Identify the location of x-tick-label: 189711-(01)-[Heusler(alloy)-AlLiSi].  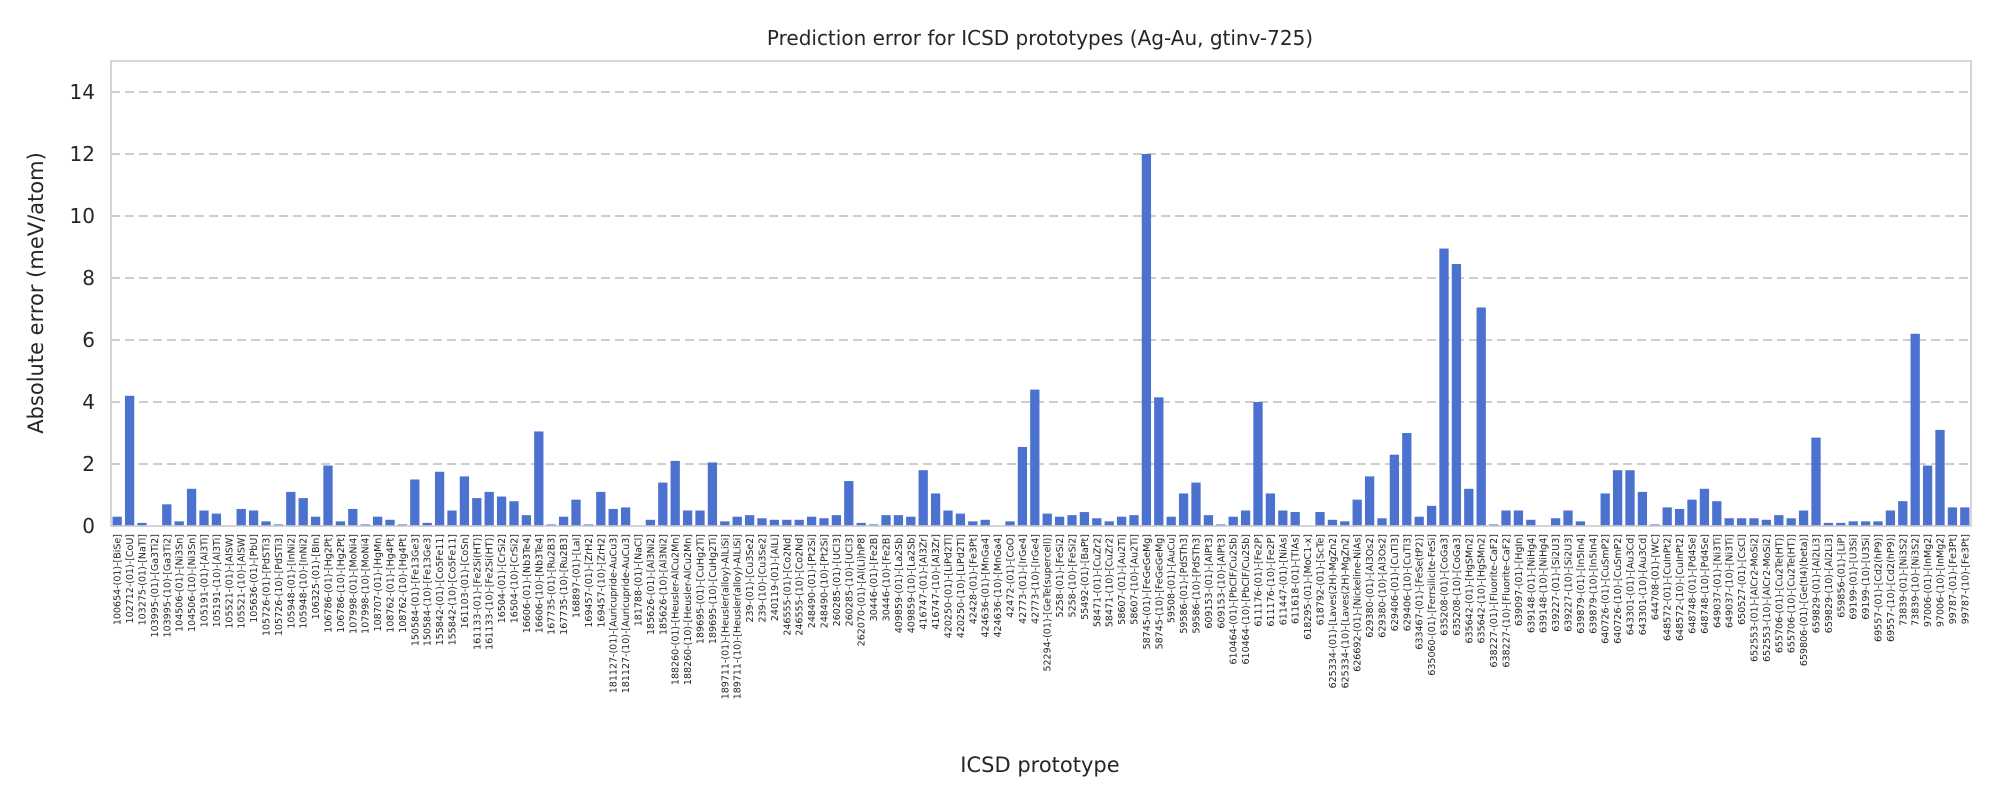
(725, 616).